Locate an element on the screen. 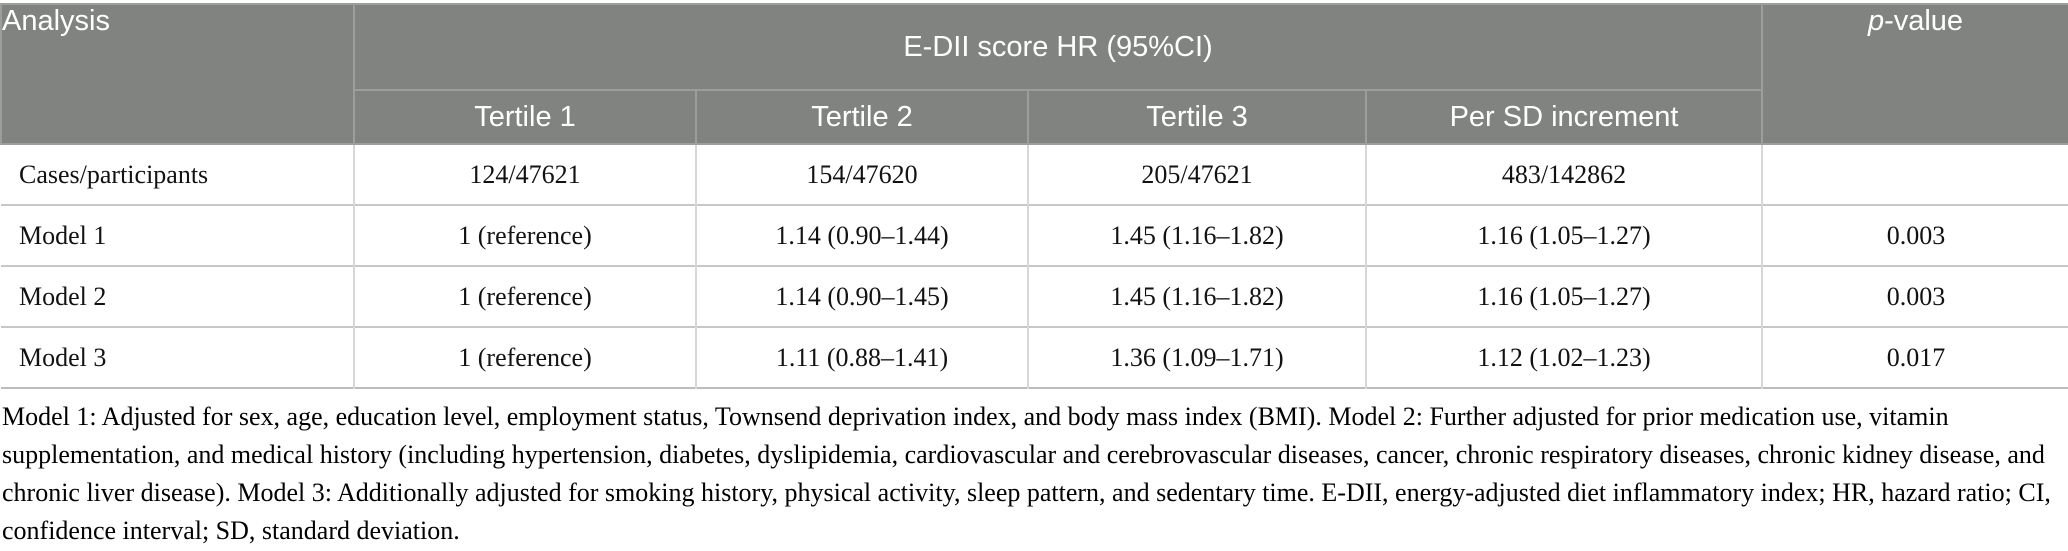 The width and height of the screenshot is (2068, 551). column-header-tertile-1: Tertile 1 is located at coordinates (525, 117).